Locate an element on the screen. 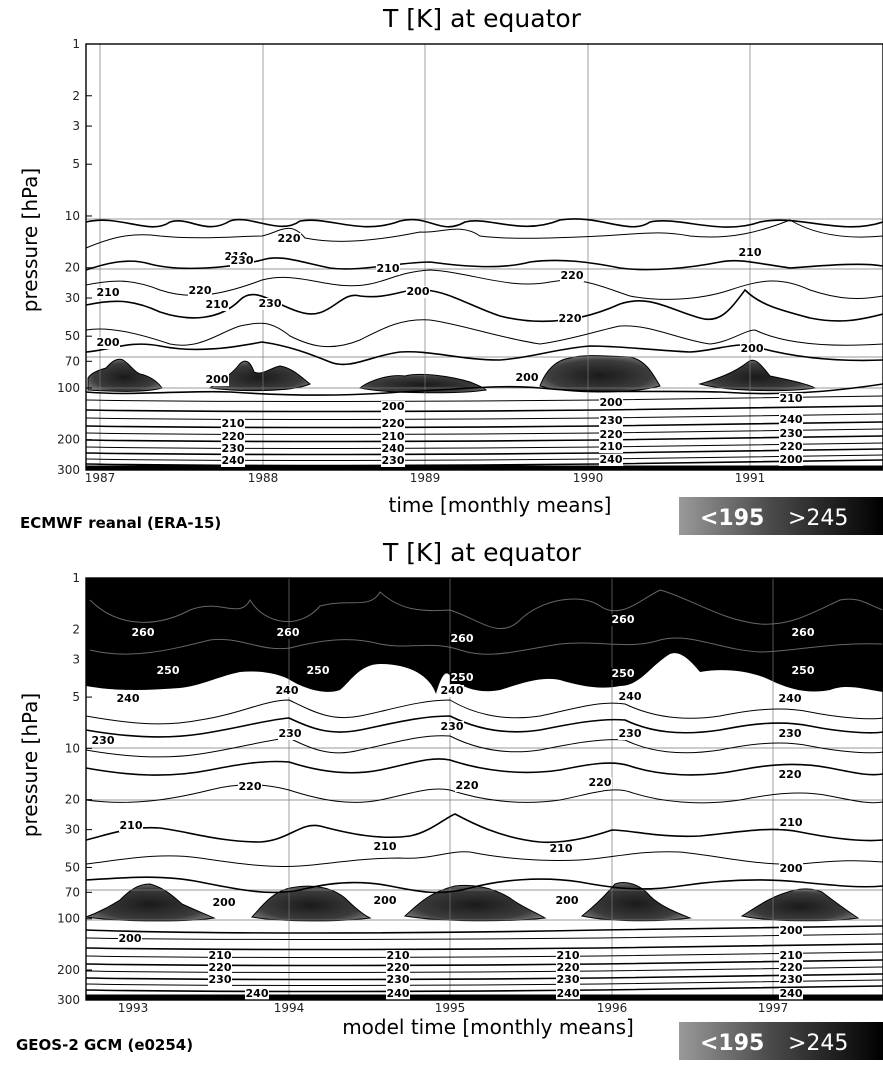 This screenshot has width=883, height=1065. bottom-legend-box is located at coordinates (781, 1041).